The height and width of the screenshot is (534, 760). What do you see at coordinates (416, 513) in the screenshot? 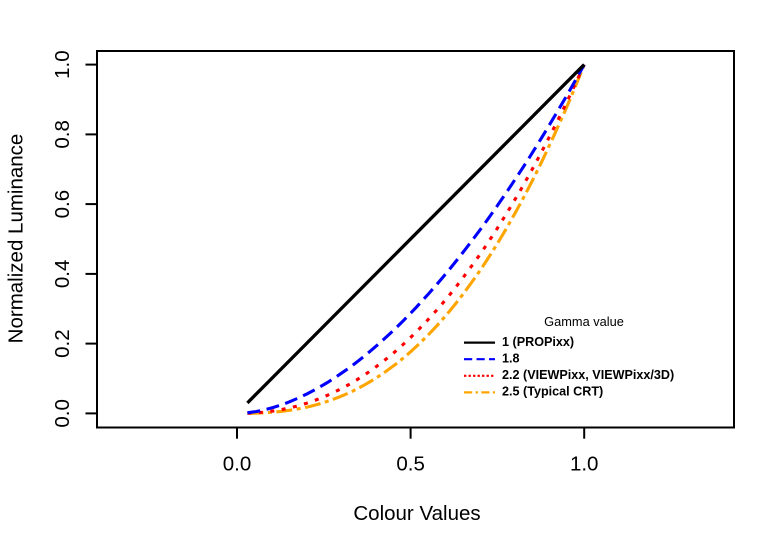
I see `svg-text: Colour Values` at bounding box center [416, 513].